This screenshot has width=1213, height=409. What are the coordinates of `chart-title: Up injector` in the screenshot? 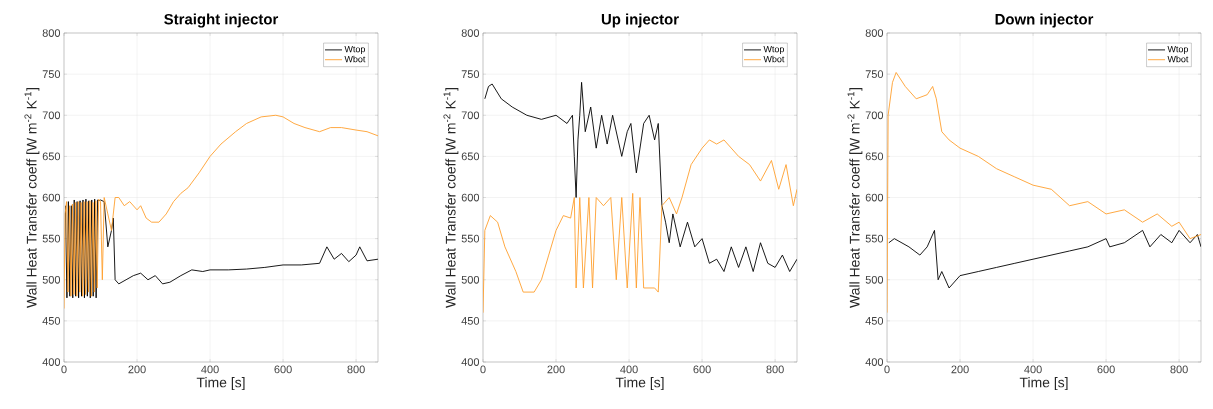 It's located at (640, 20).